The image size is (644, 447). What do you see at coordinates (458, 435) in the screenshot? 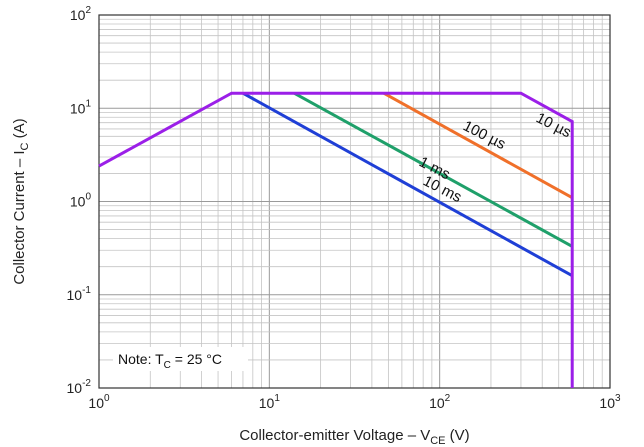
I see `x-axis-label-unit: (V)` at bounding box center [458, 435].